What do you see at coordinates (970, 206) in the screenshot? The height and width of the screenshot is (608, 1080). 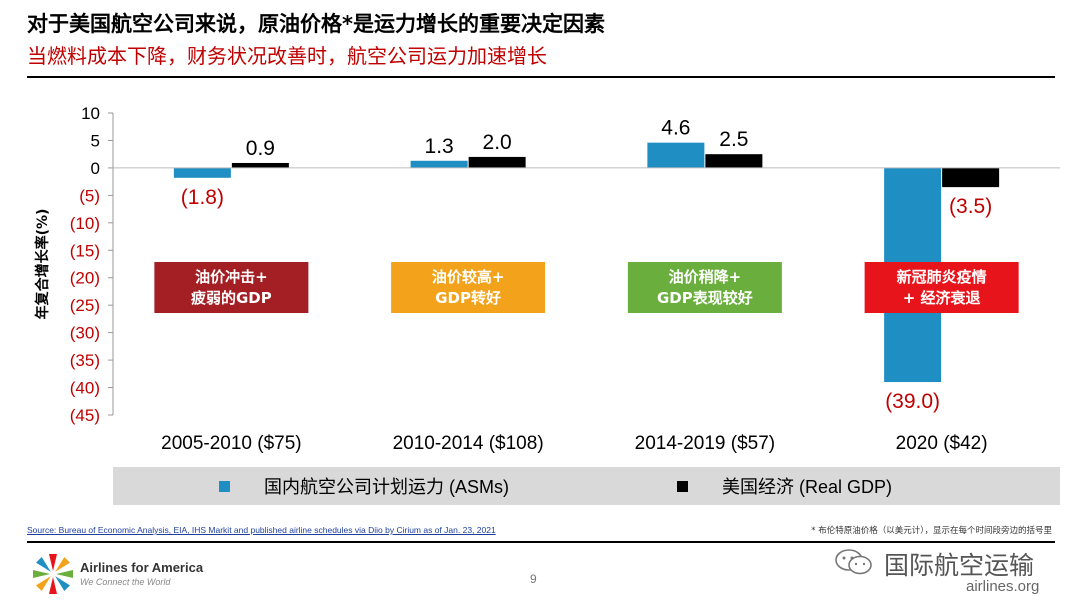 I see `bar-value-label: (3.5)` at bounding box center [970, 206].